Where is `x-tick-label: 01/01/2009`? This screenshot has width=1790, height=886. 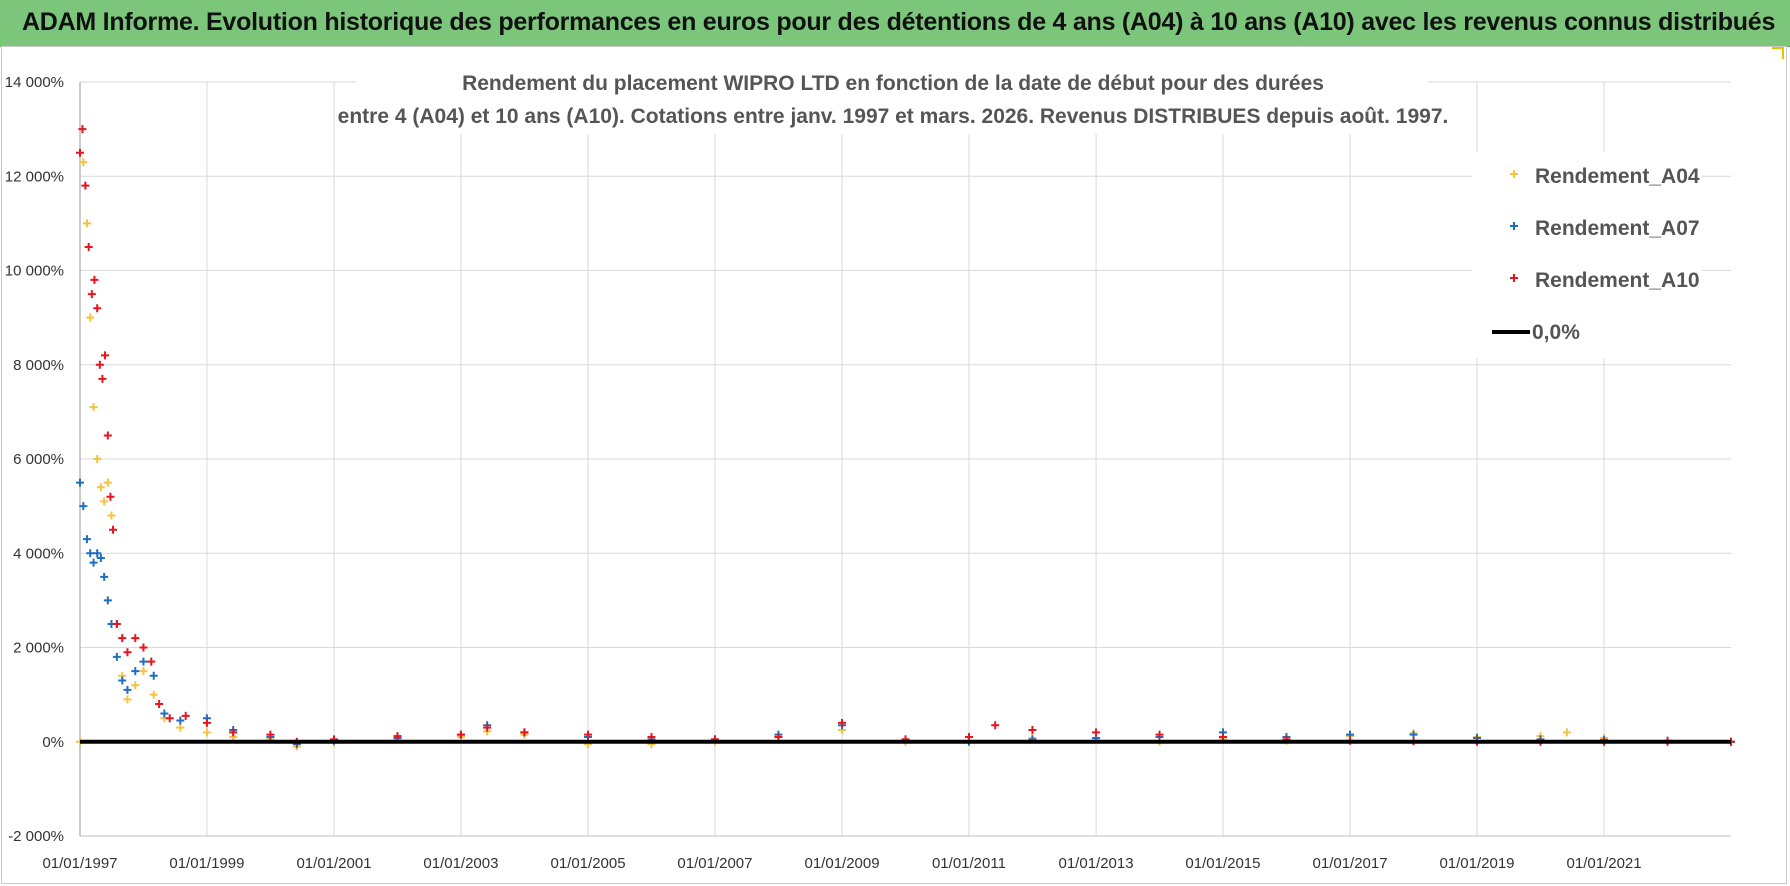 x-tick-label: 01/01/2009 is located at coordinates (842, 863).